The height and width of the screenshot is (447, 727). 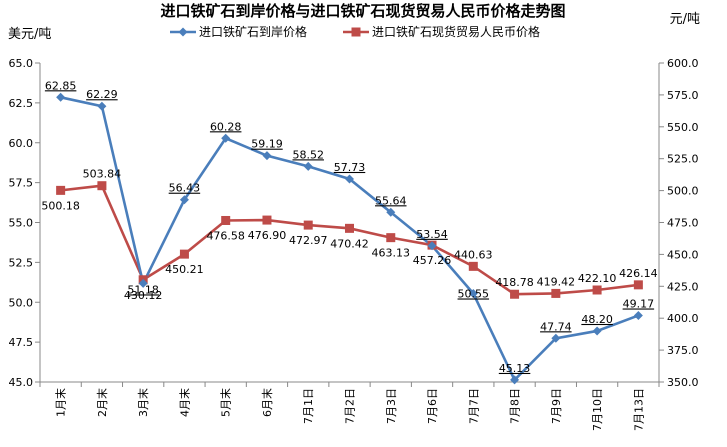 I want to click on data-label-cif-price: 47.74, so click(x=556, y=326).